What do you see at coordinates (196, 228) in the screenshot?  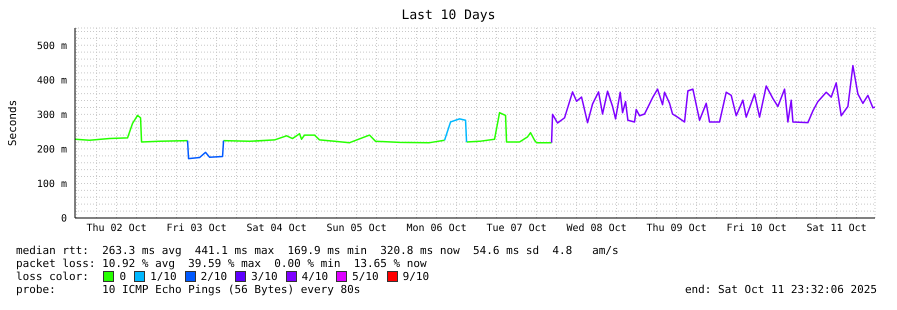 I see `x-tick-label: Fri 03 Oct` at bounding box center [196, 228].